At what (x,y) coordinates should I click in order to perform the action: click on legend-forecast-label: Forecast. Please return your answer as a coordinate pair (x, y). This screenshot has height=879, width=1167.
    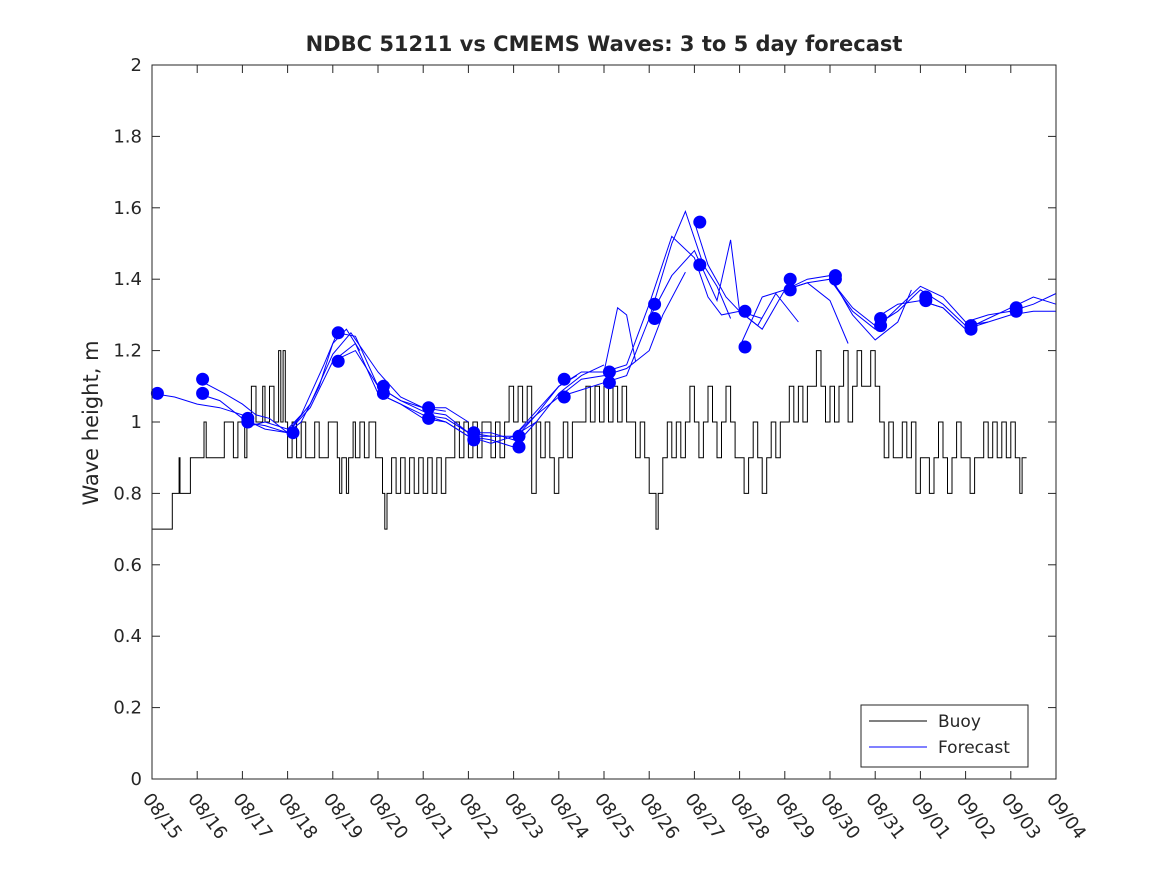
    Looking at the image, I should click on (974, 748).